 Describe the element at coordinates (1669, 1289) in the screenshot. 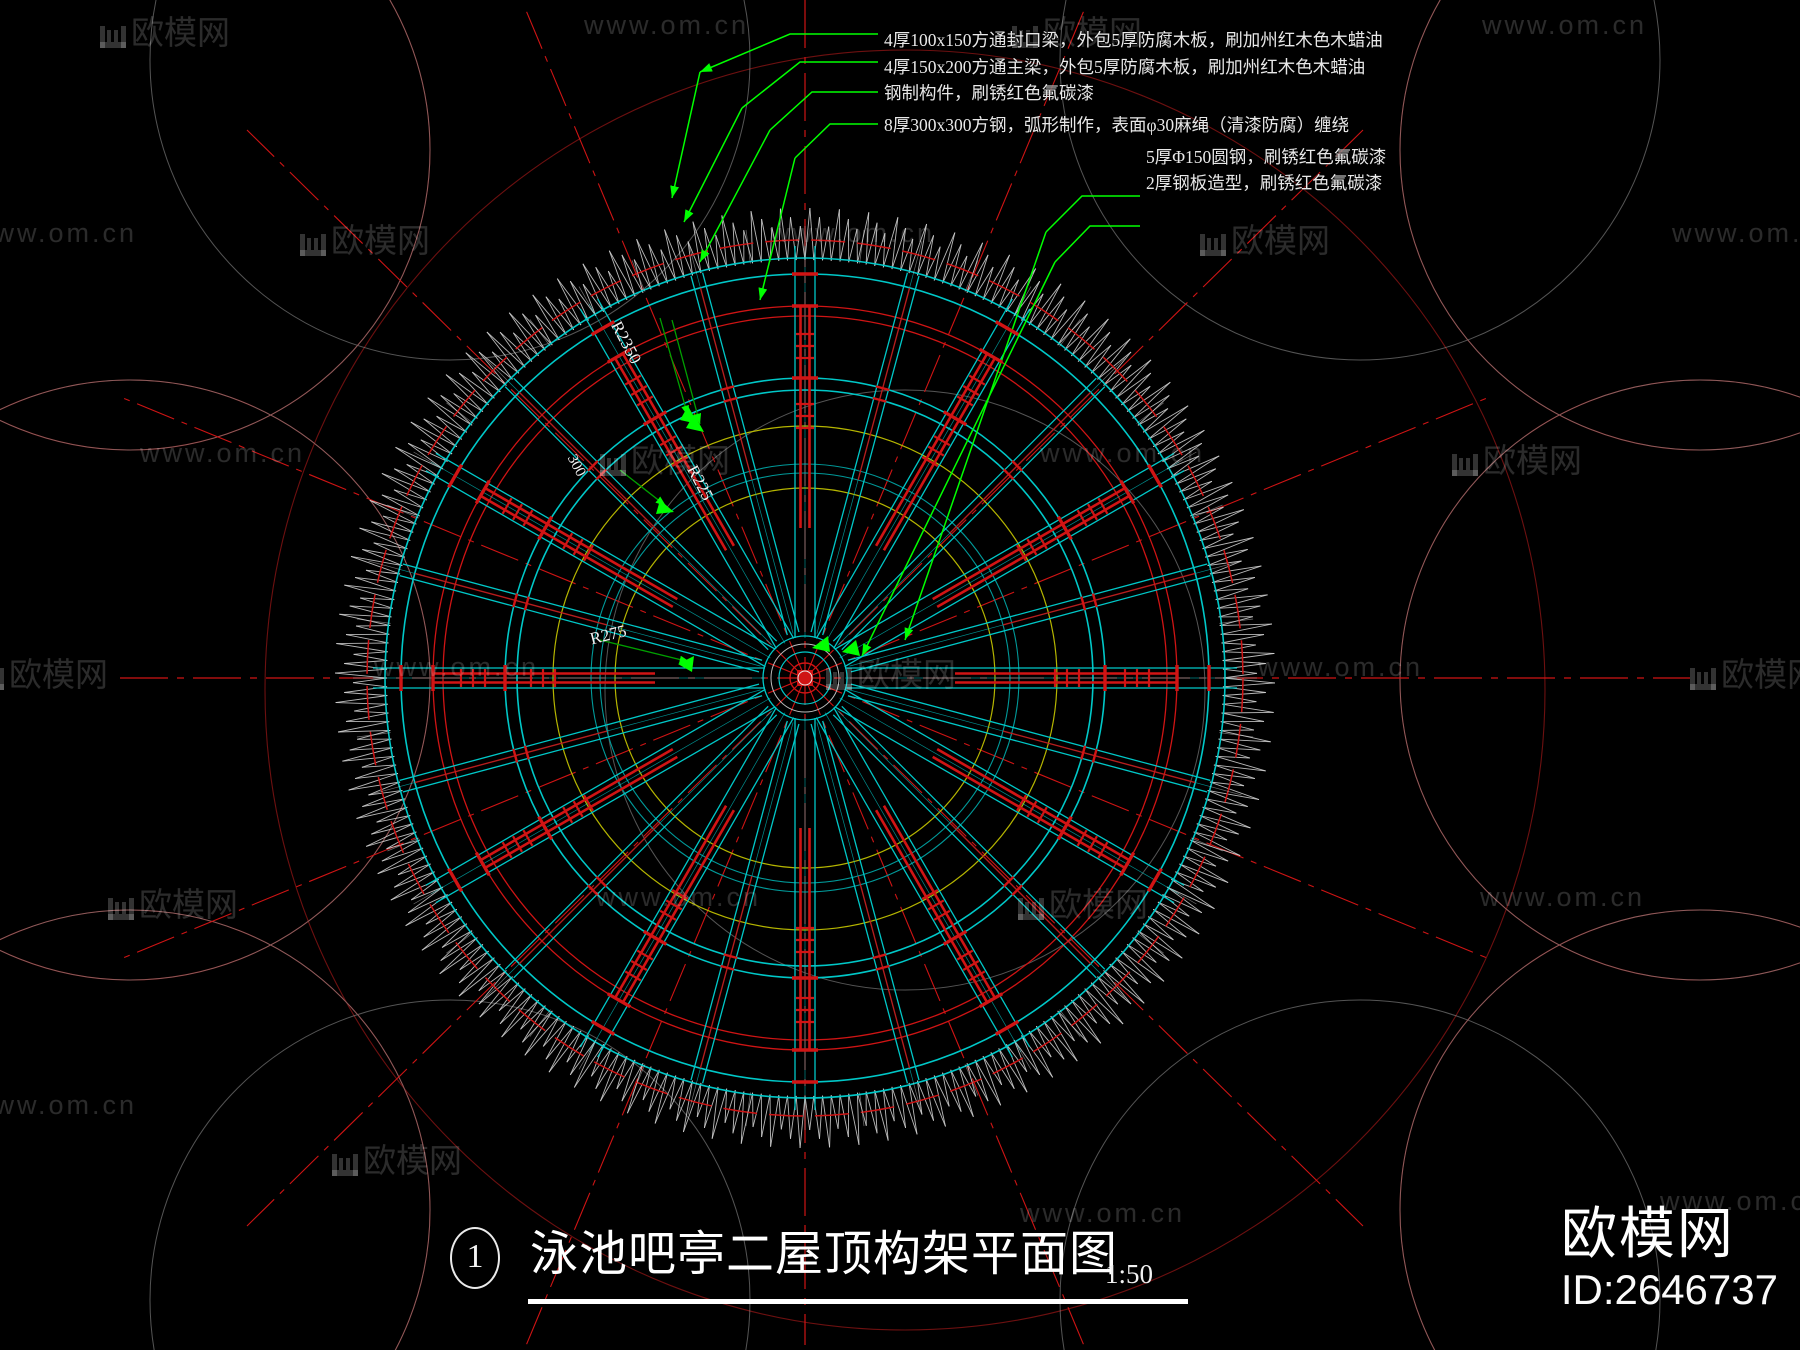

I see `model-id-text: ID:2646737` at that location.